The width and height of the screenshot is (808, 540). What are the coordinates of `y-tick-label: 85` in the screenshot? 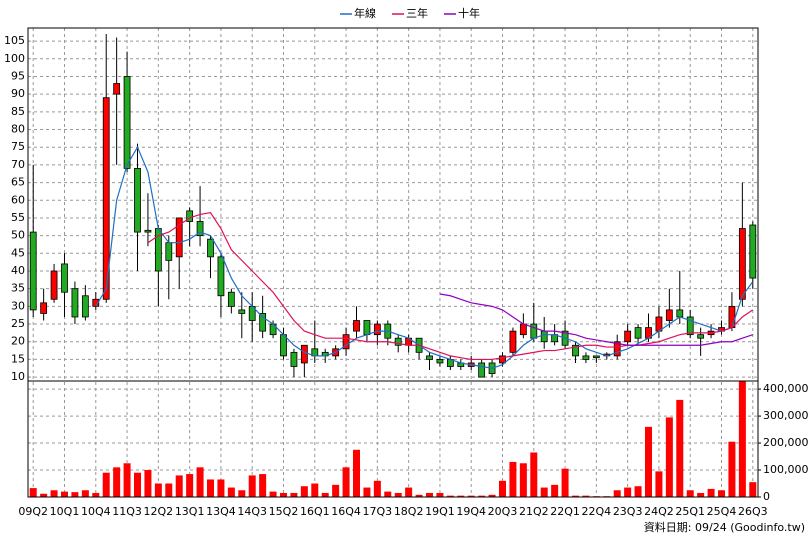 It's located at (18, 111).